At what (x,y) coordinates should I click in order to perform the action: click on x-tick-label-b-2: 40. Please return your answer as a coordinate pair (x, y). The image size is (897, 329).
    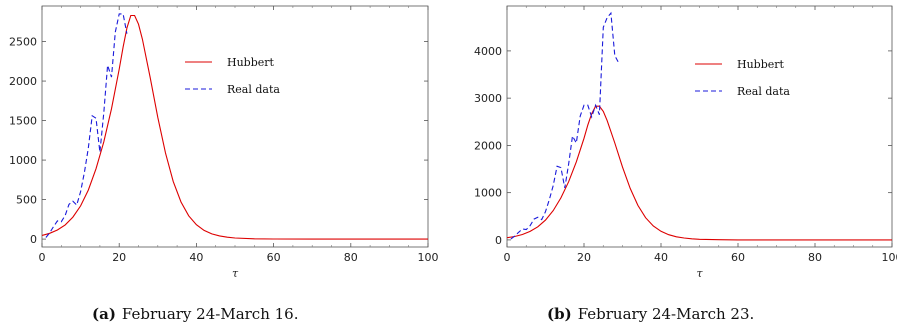
    Looking at the image, I should click on (661, 257).